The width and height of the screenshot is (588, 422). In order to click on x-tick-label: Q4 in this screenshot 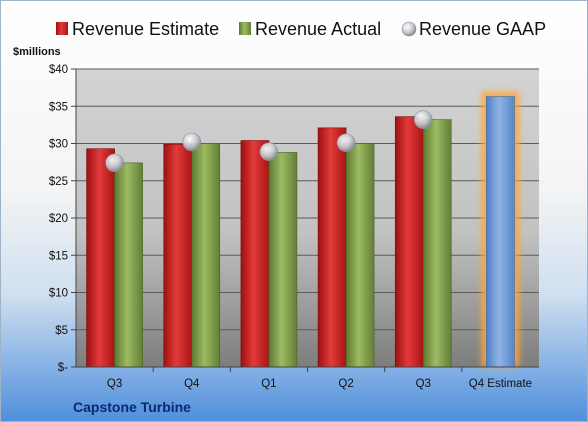, I will do `click(192, 384)`.